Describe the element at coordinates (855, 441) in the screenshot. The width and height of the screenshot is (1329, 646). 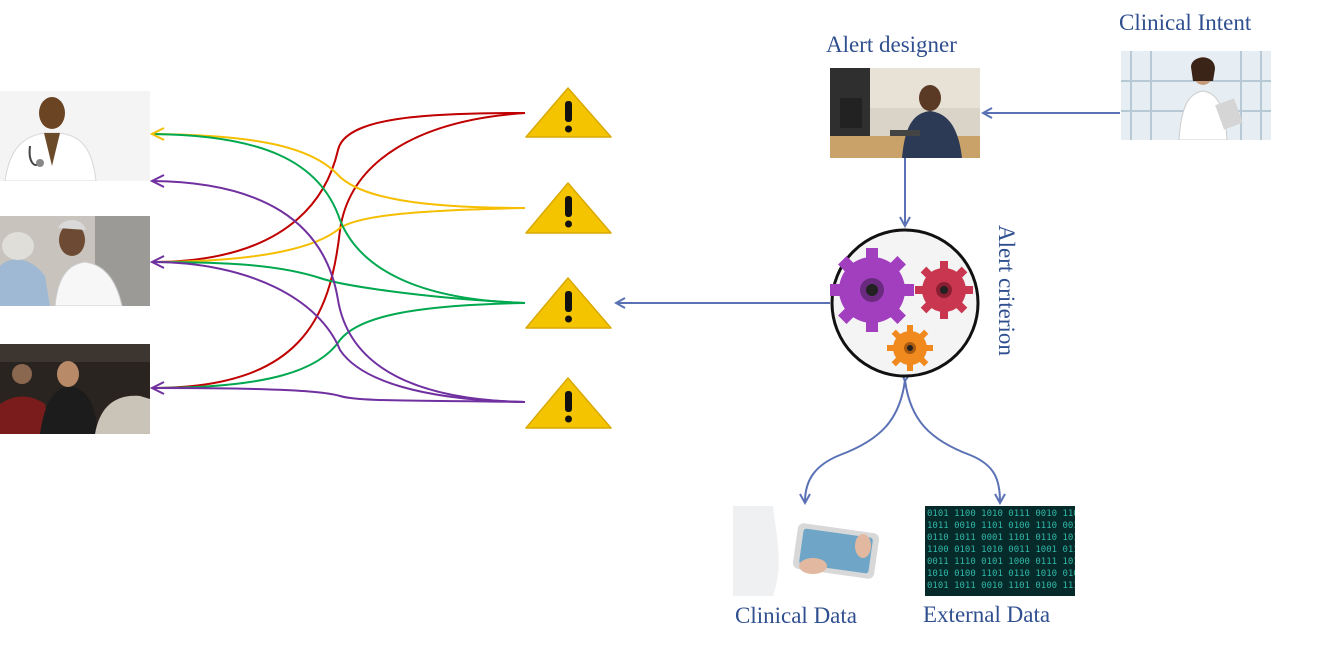
I see `arrow-criterion-clinical-data` at that location.